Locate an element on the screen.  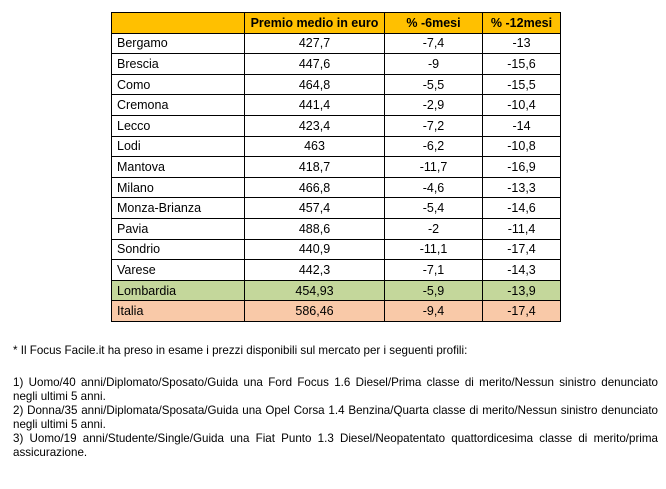
table-row: Sondrio 440,9 -11,1 -17,4 is located at coordinates (336, 249).